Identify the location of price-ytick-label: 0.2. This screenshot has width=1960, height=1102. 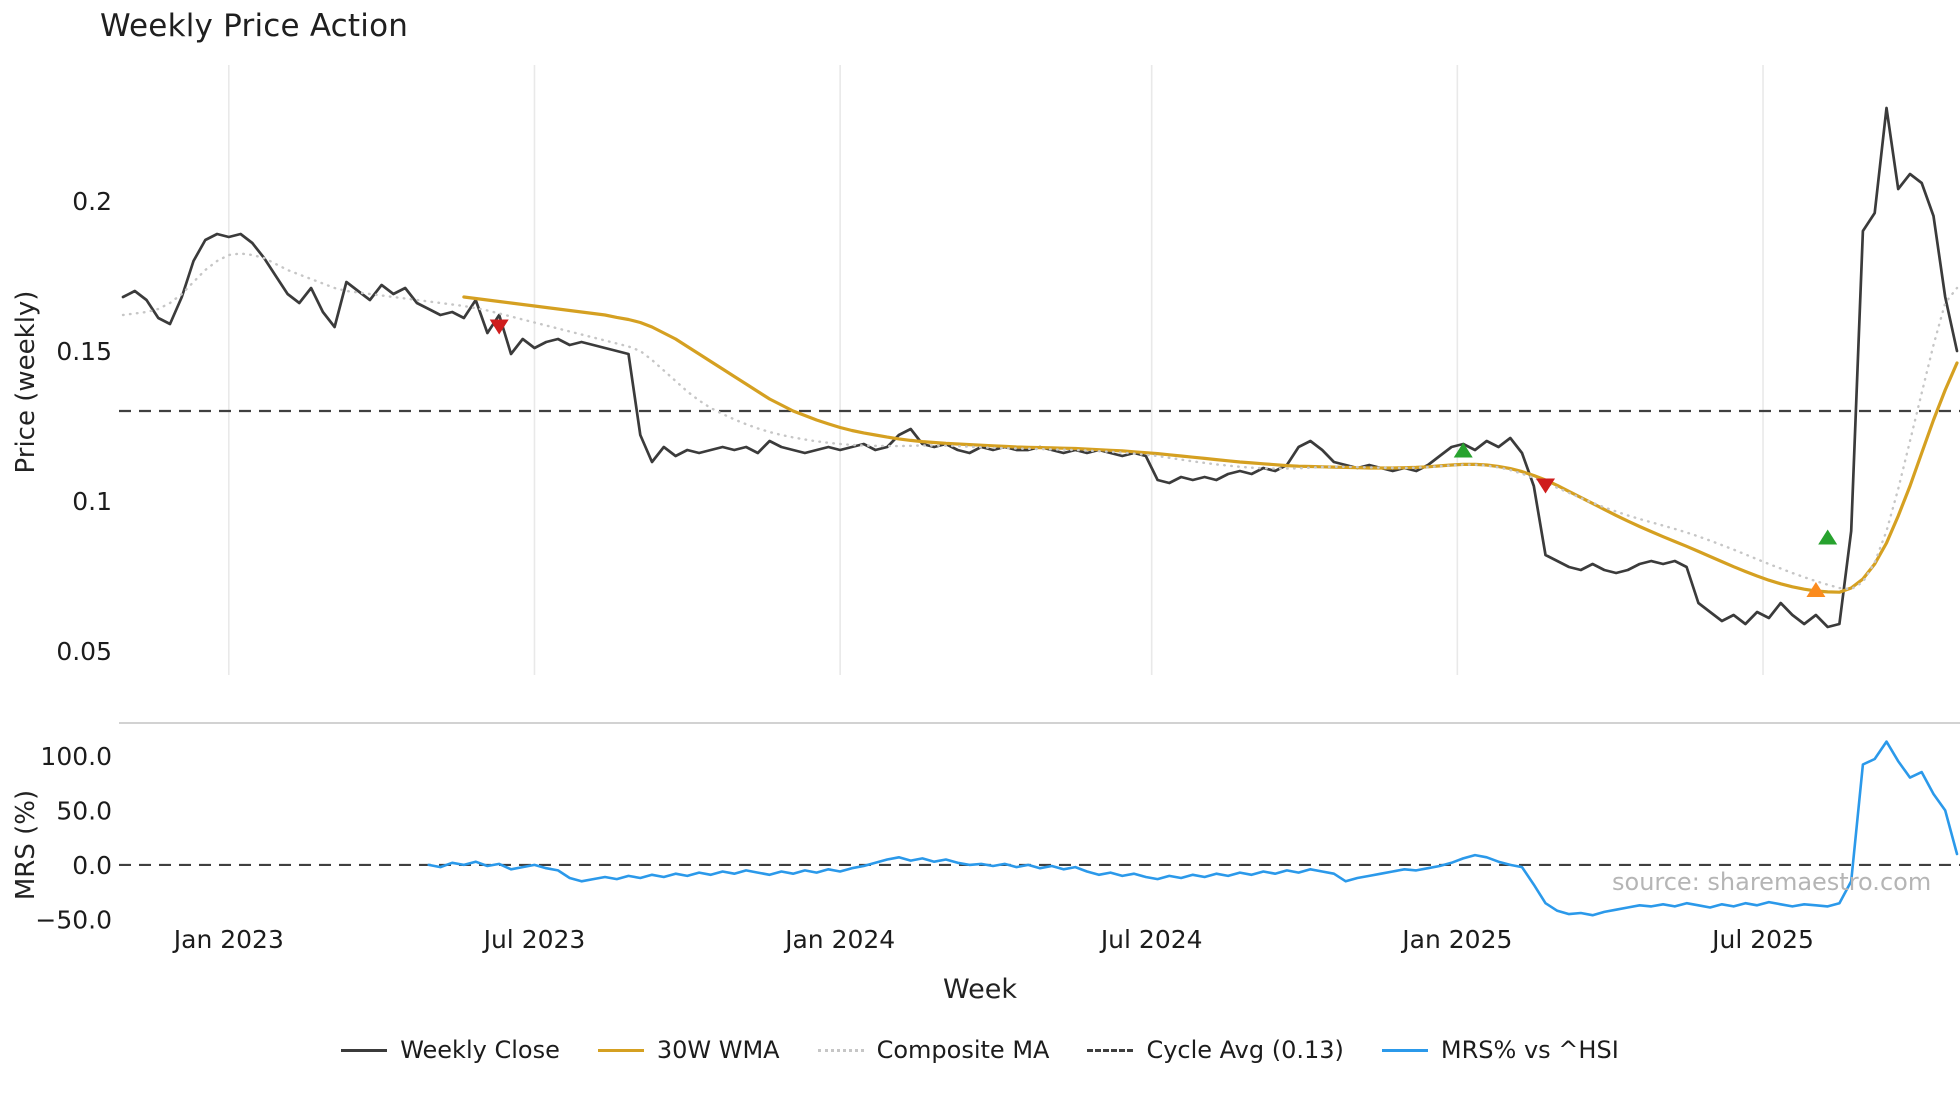
(92, 201).